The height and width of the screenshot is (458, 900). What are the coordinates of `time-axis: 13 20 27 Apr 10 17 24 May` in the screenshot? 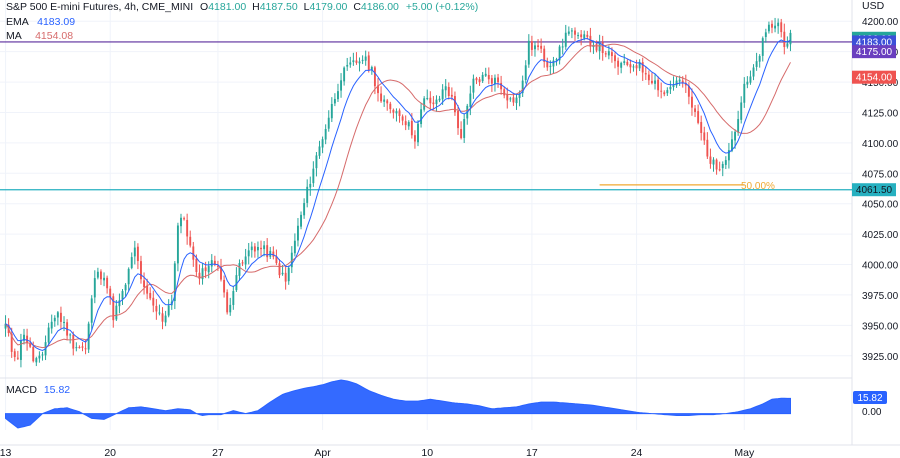 It's located at (450, 451).